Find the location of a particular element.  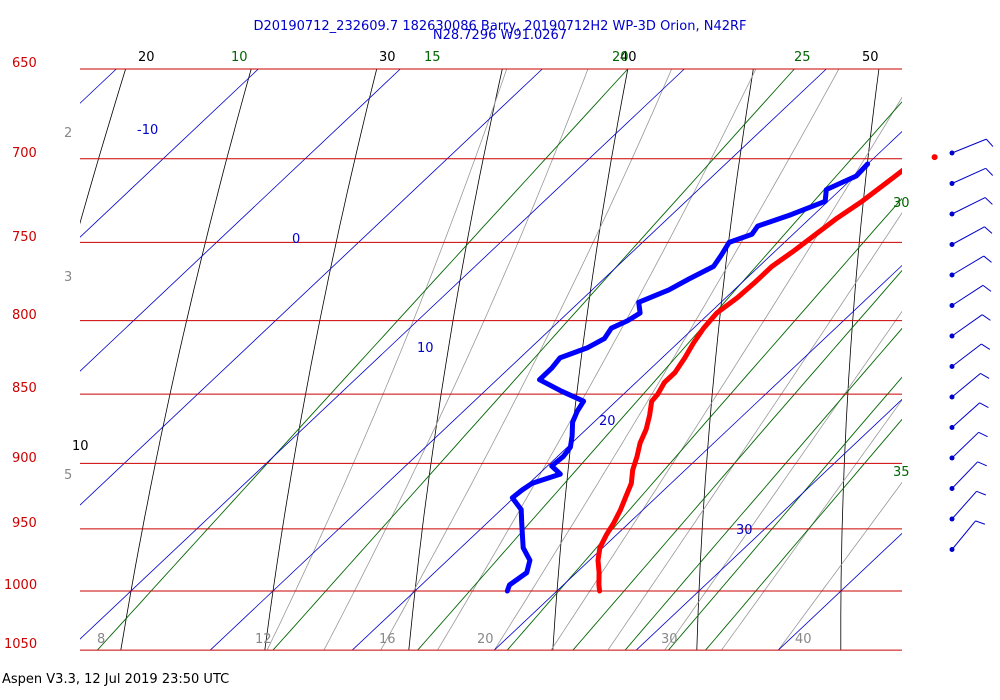

pressure-label-650: 650 is located at coordinates (24, 63).